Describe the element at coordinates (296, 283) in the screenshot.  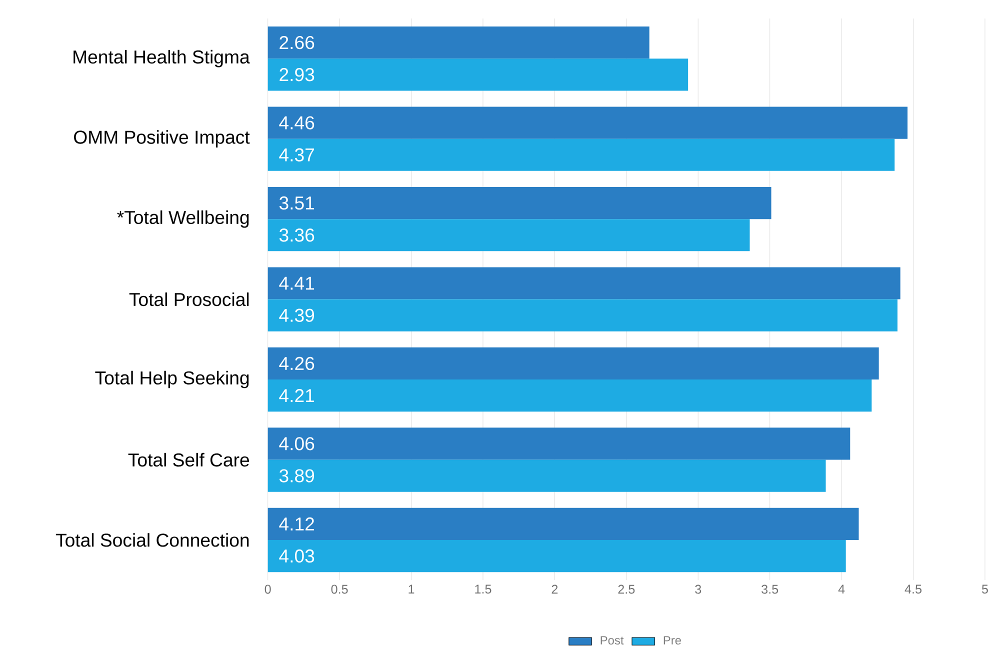
I see `data-label: 4.41` at that location.